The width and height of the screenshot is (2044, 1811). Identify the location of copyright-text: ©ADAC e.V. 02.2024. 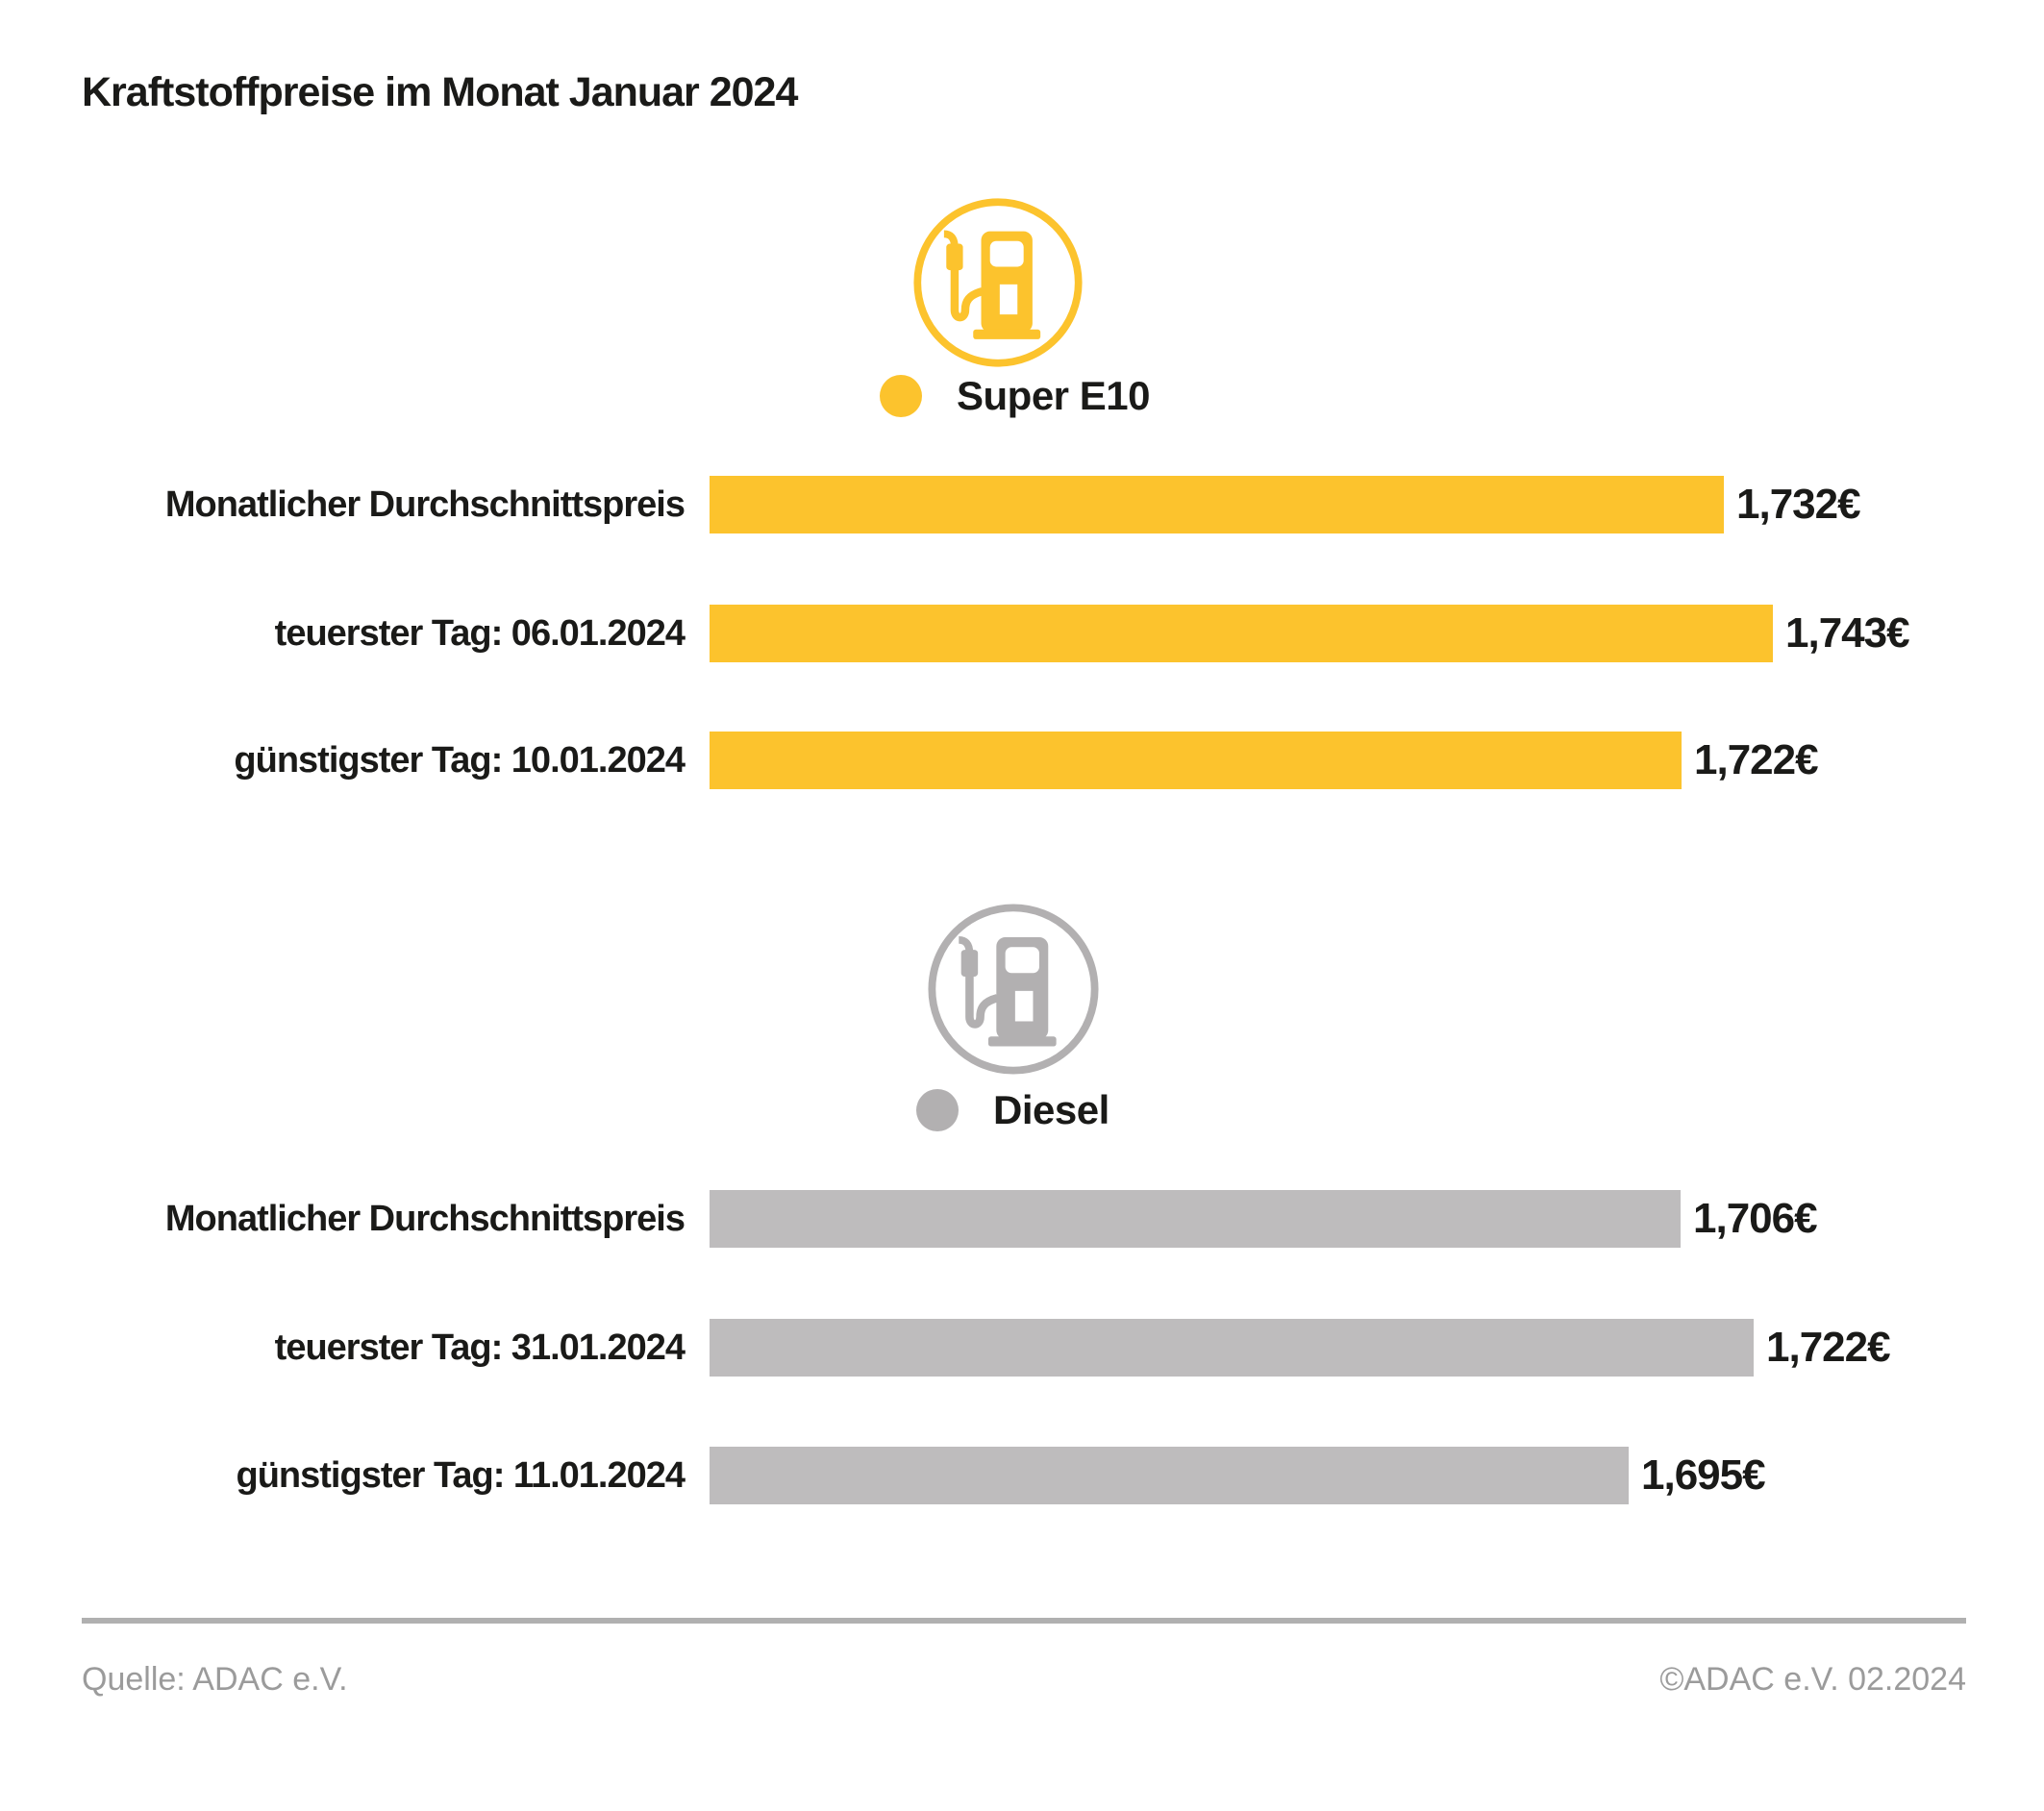
(1812, 1679).